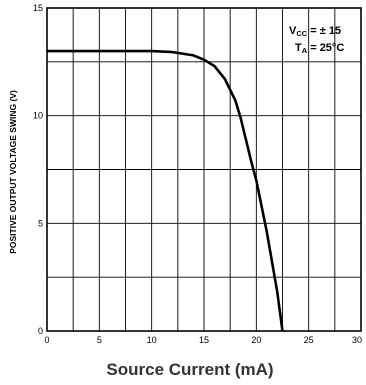  Describe the element at coordinates (99, 340) in the screenshot. I see `x-tick-label: 5` at that location.